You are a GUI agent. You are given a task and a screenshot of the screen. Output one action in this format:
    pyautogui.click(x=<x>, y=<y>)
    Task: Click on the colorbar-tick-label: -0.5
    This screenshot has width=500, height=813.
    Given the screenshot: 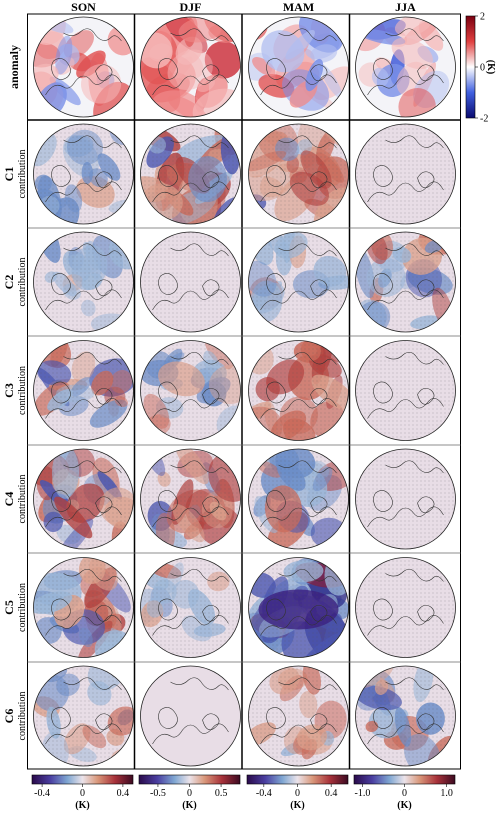 What is the action you would take?
    pyautogui.click(x=158, y=793)
    